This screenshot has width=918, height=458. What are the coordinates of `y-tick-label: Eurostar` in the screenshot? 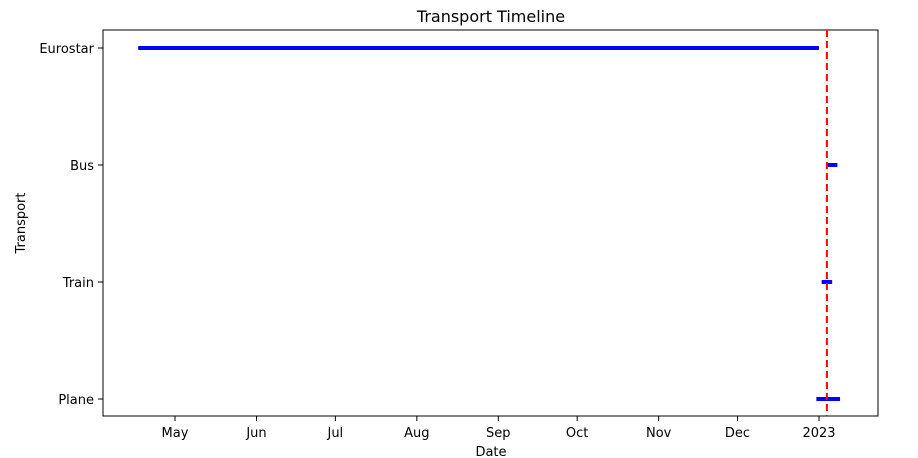 It's located at (66, 49).